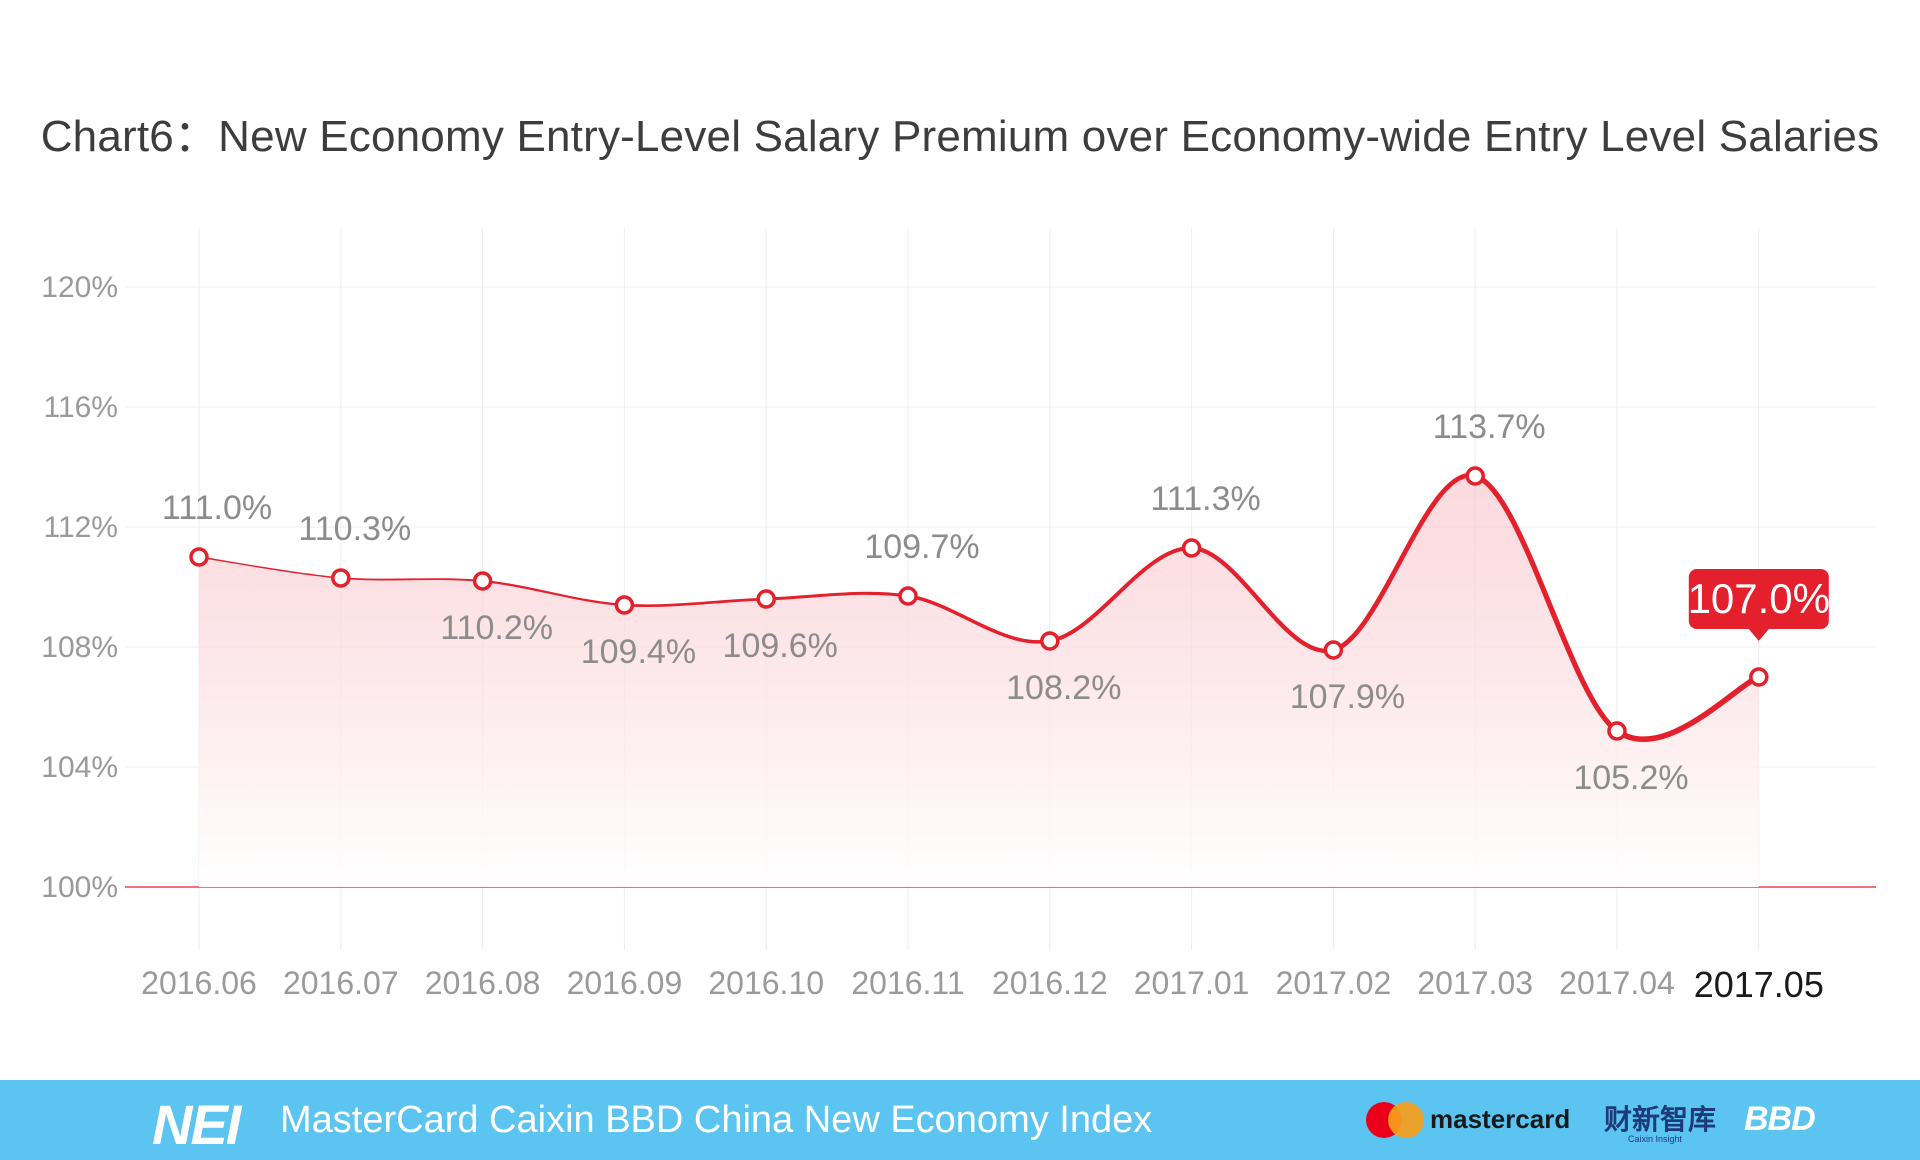  I want to click on data-label: 107.9%, so click(1347, 697).